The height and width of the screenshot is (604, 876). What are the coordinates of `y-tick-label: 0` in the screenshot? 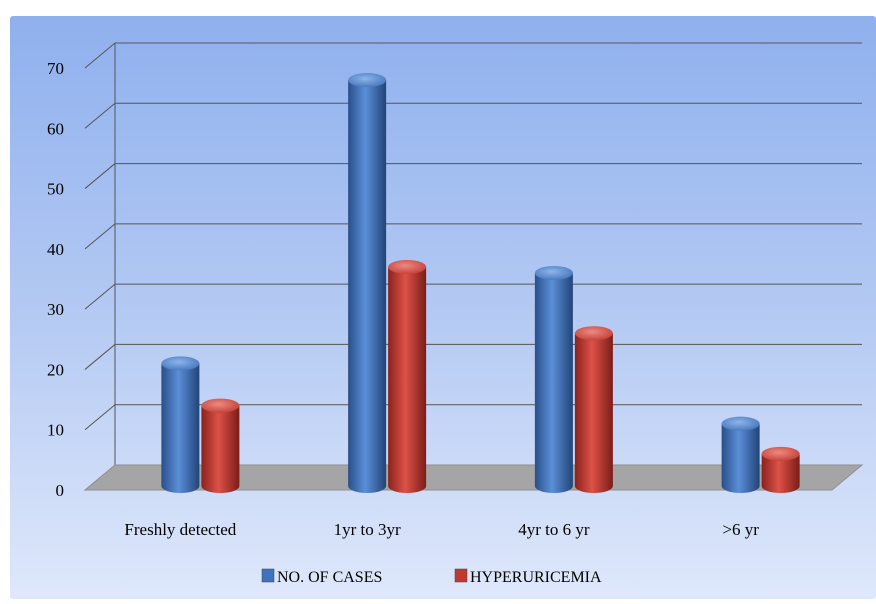 It's located at (60, 490).